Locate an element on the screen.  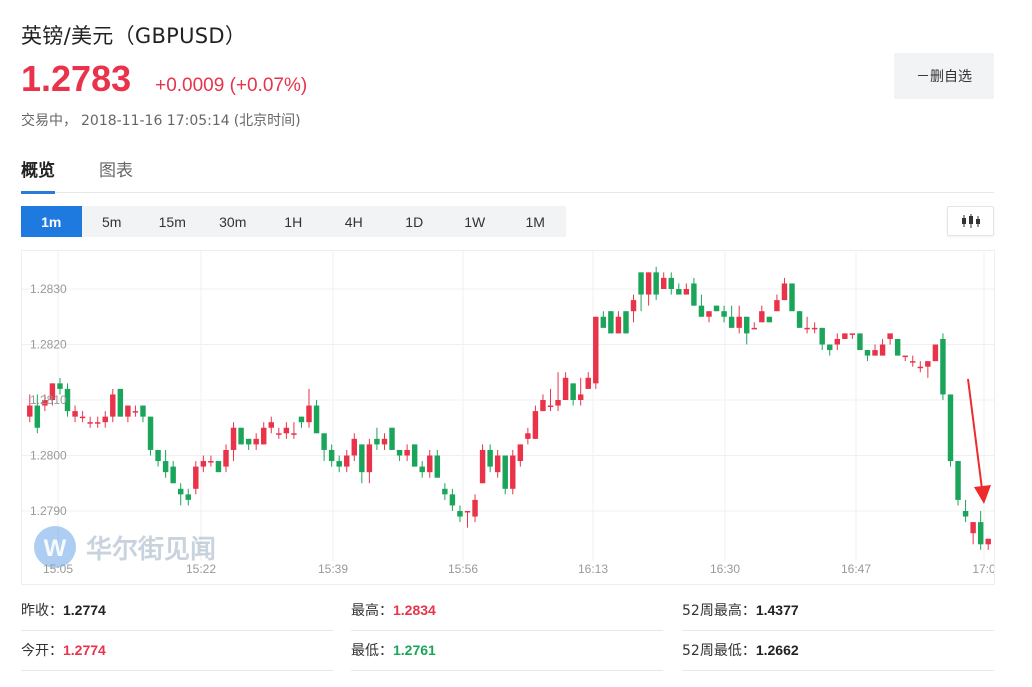
watermark-logo-icon is located at coordinates (55, 547).